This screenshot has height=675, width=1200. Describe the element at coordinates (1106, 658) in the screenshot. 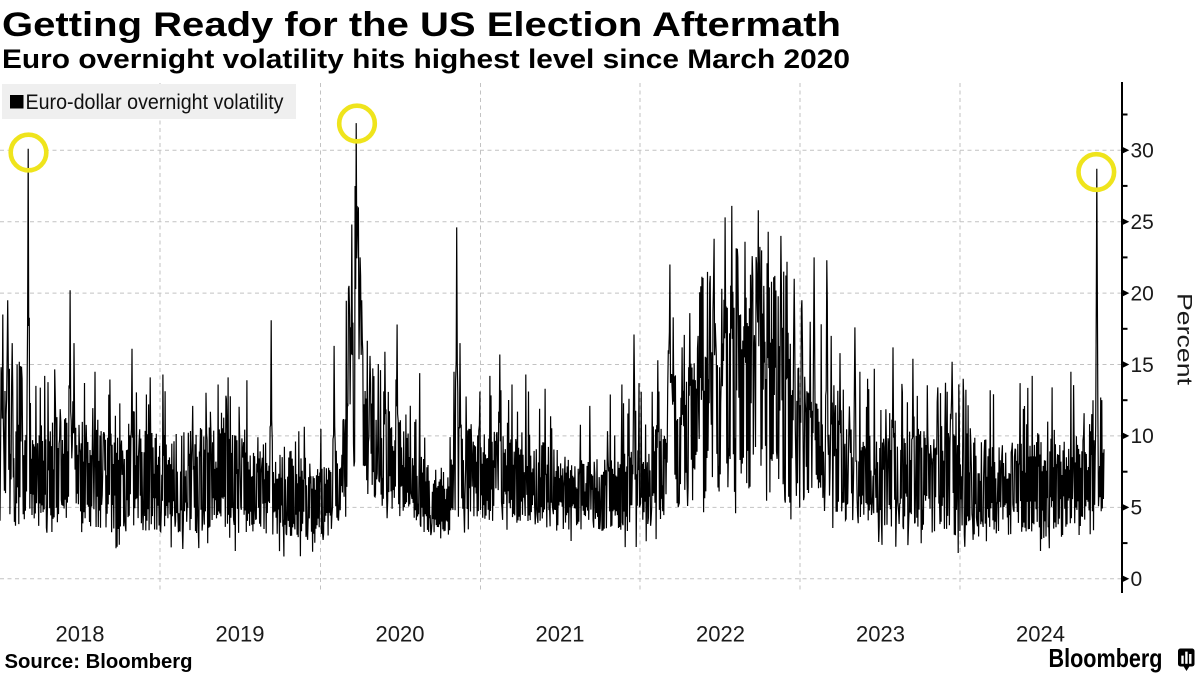

I see `svg-text: Bloomberg` at that location.